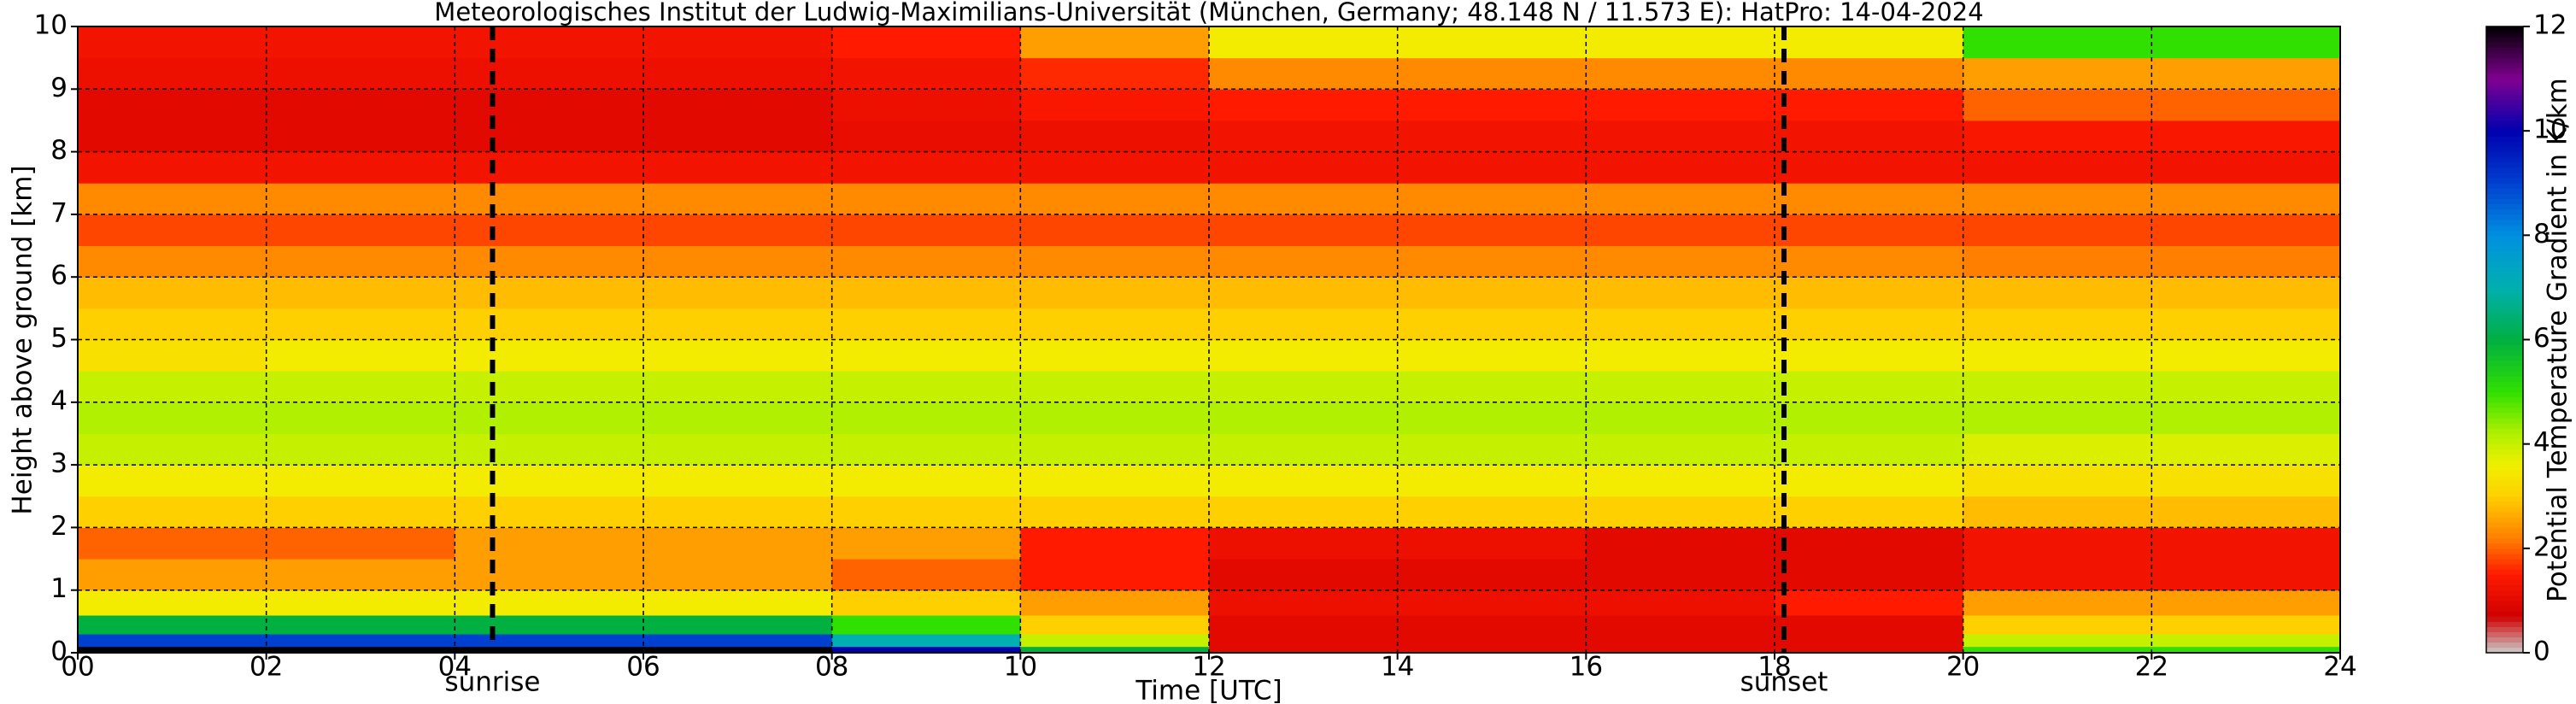  Describe the element at coordinates (1774, 667) in the screenshot. I see `x-tick-label: 18` at that location.